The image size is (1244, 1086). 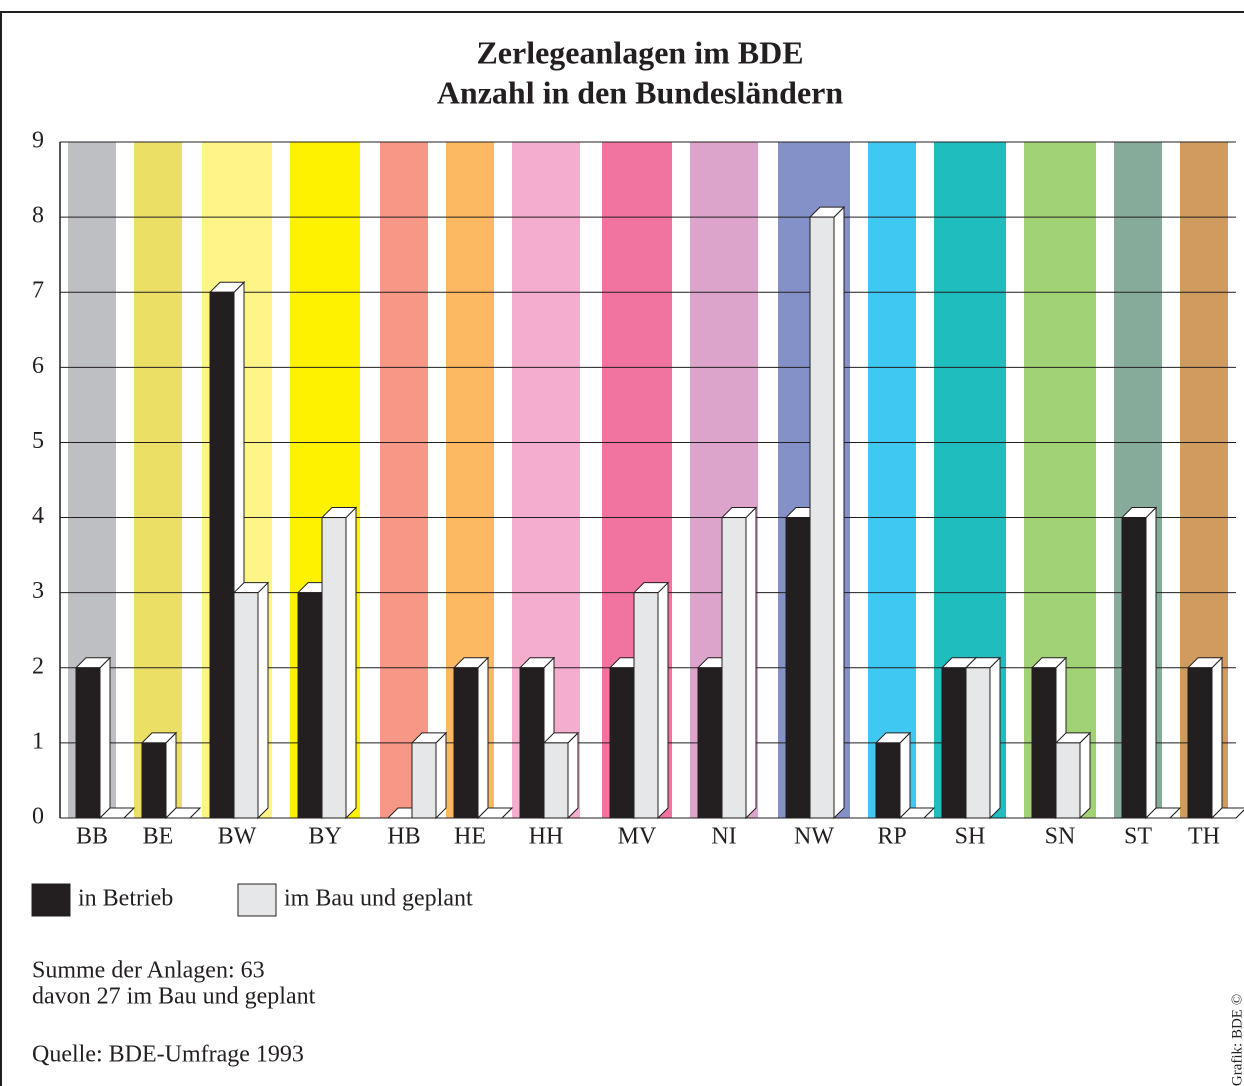 I want to click on x-tick-label: HE, so click(x=470, y=837).